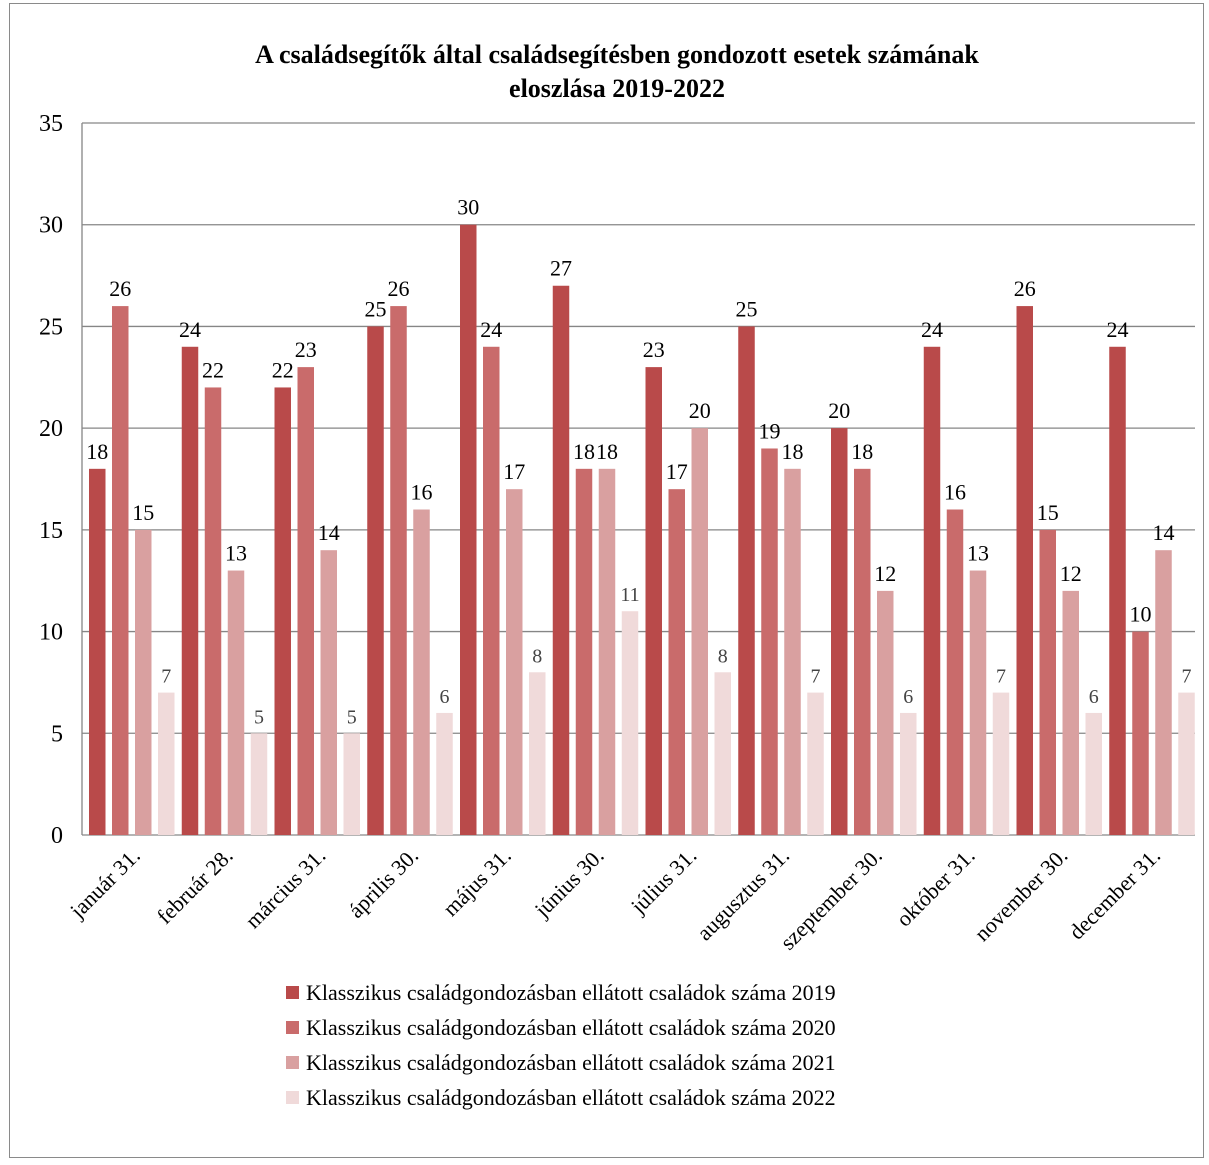  I want to click on chart-title-line-2: eloszlása 2019-2022, so click(617, 88).